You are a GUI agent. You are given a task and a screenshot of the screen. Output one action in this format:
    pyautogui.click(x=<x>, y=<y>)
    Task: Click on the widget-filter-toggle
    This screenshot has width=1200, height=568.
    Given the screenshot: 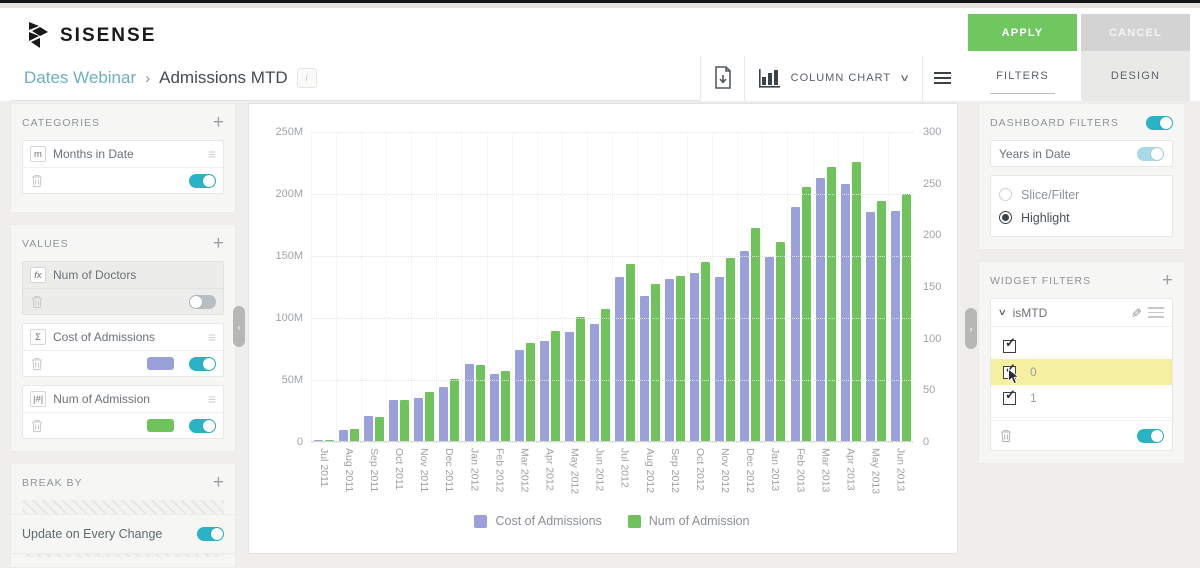 What is the action you would take?
    pyautogui.click(x=1150, y=436)
    